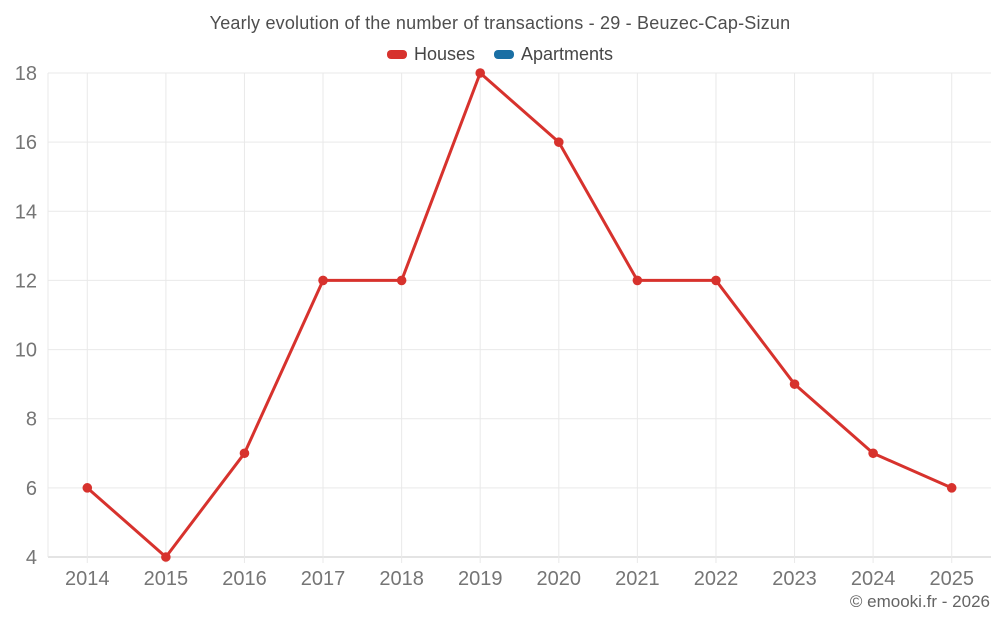 This screenshot has width=1000, height=625. I want to click on x-tick-label: 2015, so click(166, 579).